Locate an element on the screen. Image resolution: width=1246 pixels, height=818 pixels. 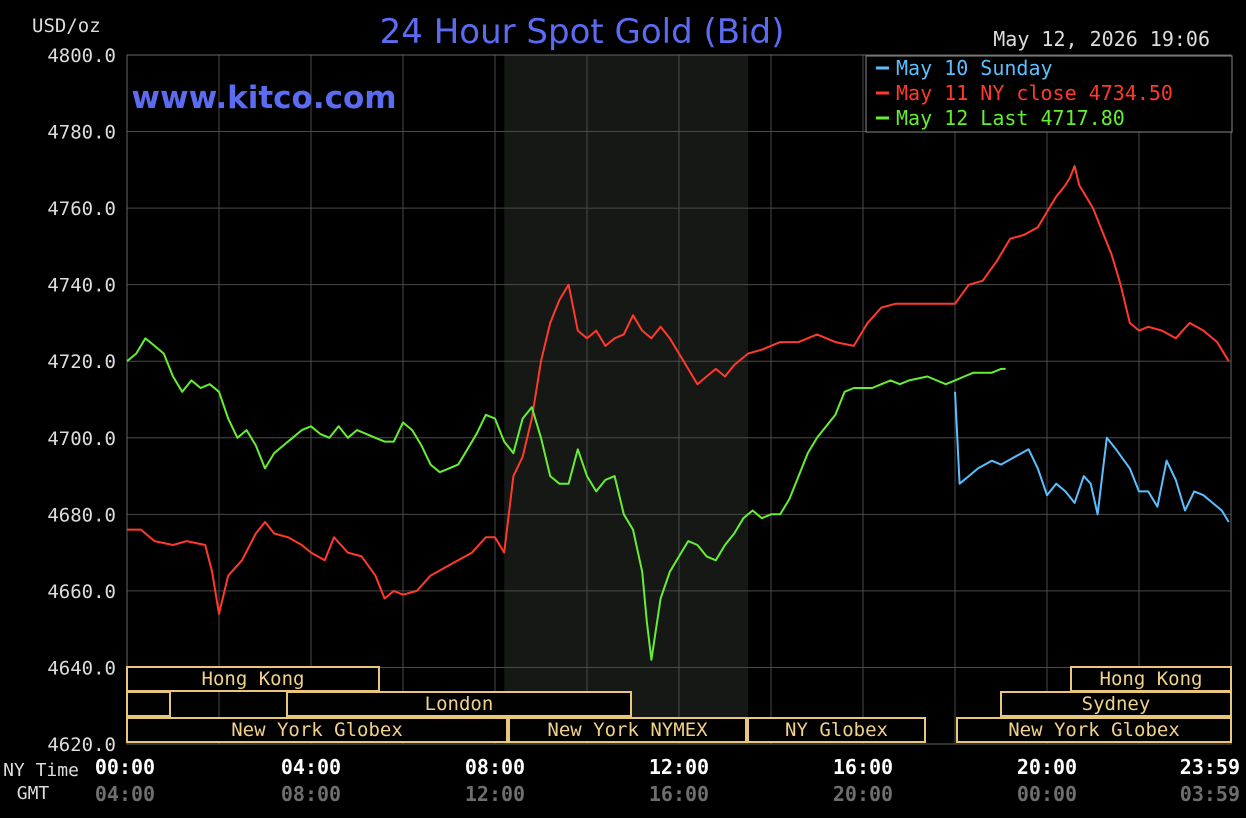
x-tick-label-ny: 04:00 is located at coordinates (311, 767).